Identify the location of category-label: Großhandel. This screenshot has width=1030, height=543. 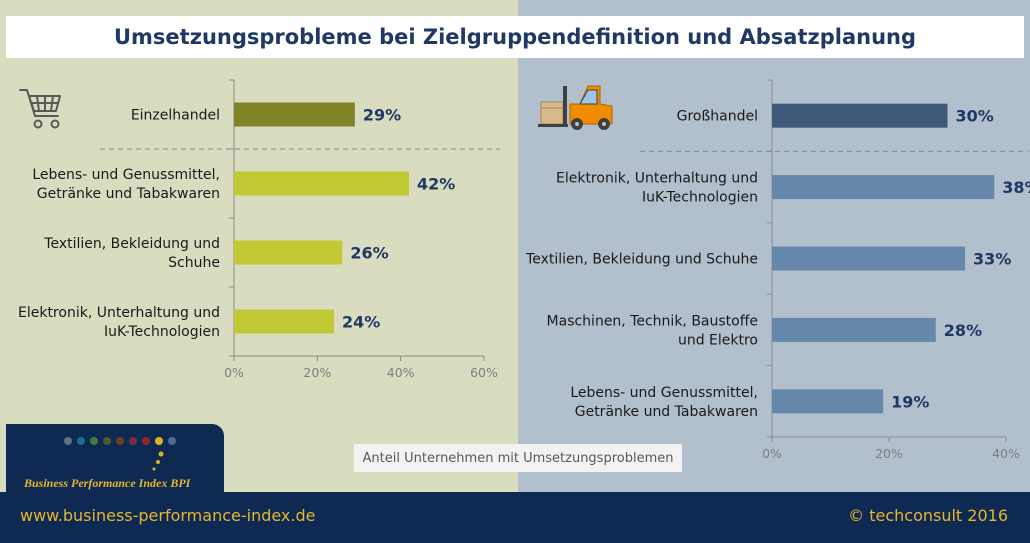
(717, 117).